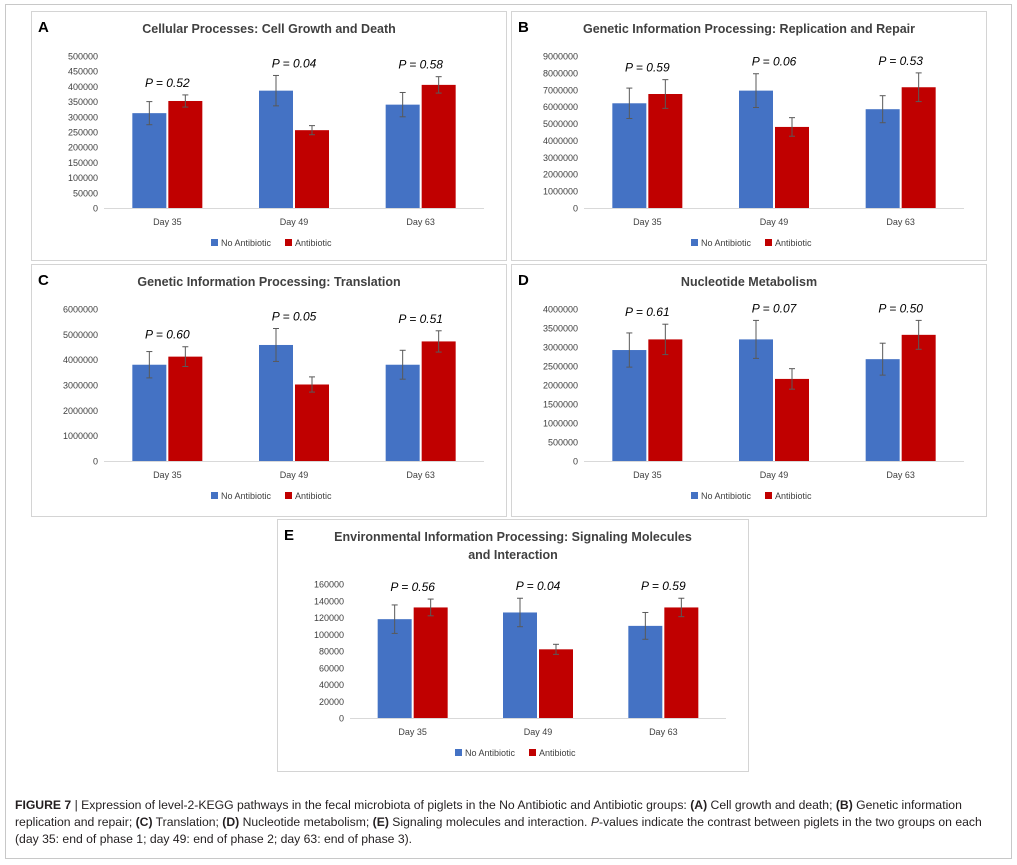 This screenshot has height=865, width=1017. I want to click on y-tick-label: 80000, so click(331, 652).